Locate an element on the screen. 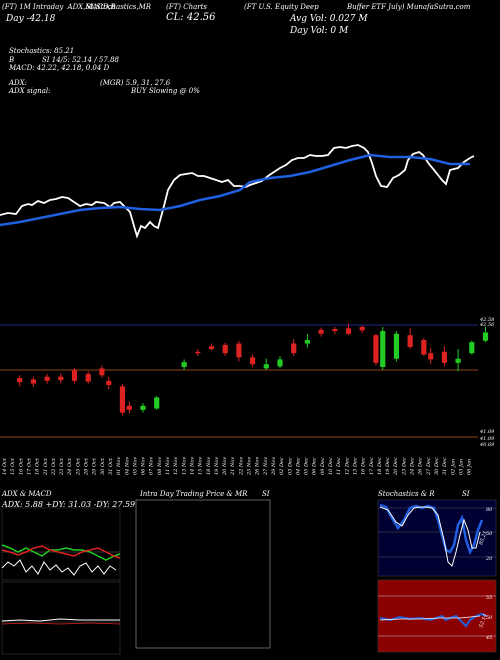 The image size is (500, 660). date-tick-label: 30 Oct is located at coordinates (103, 466).